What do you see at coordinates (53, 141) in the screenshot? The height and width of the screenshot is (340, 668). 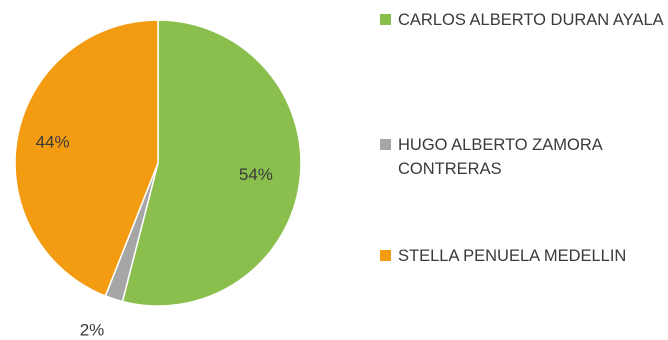 I see `pie-data-label: 44%` at bounding box center [53, 141].